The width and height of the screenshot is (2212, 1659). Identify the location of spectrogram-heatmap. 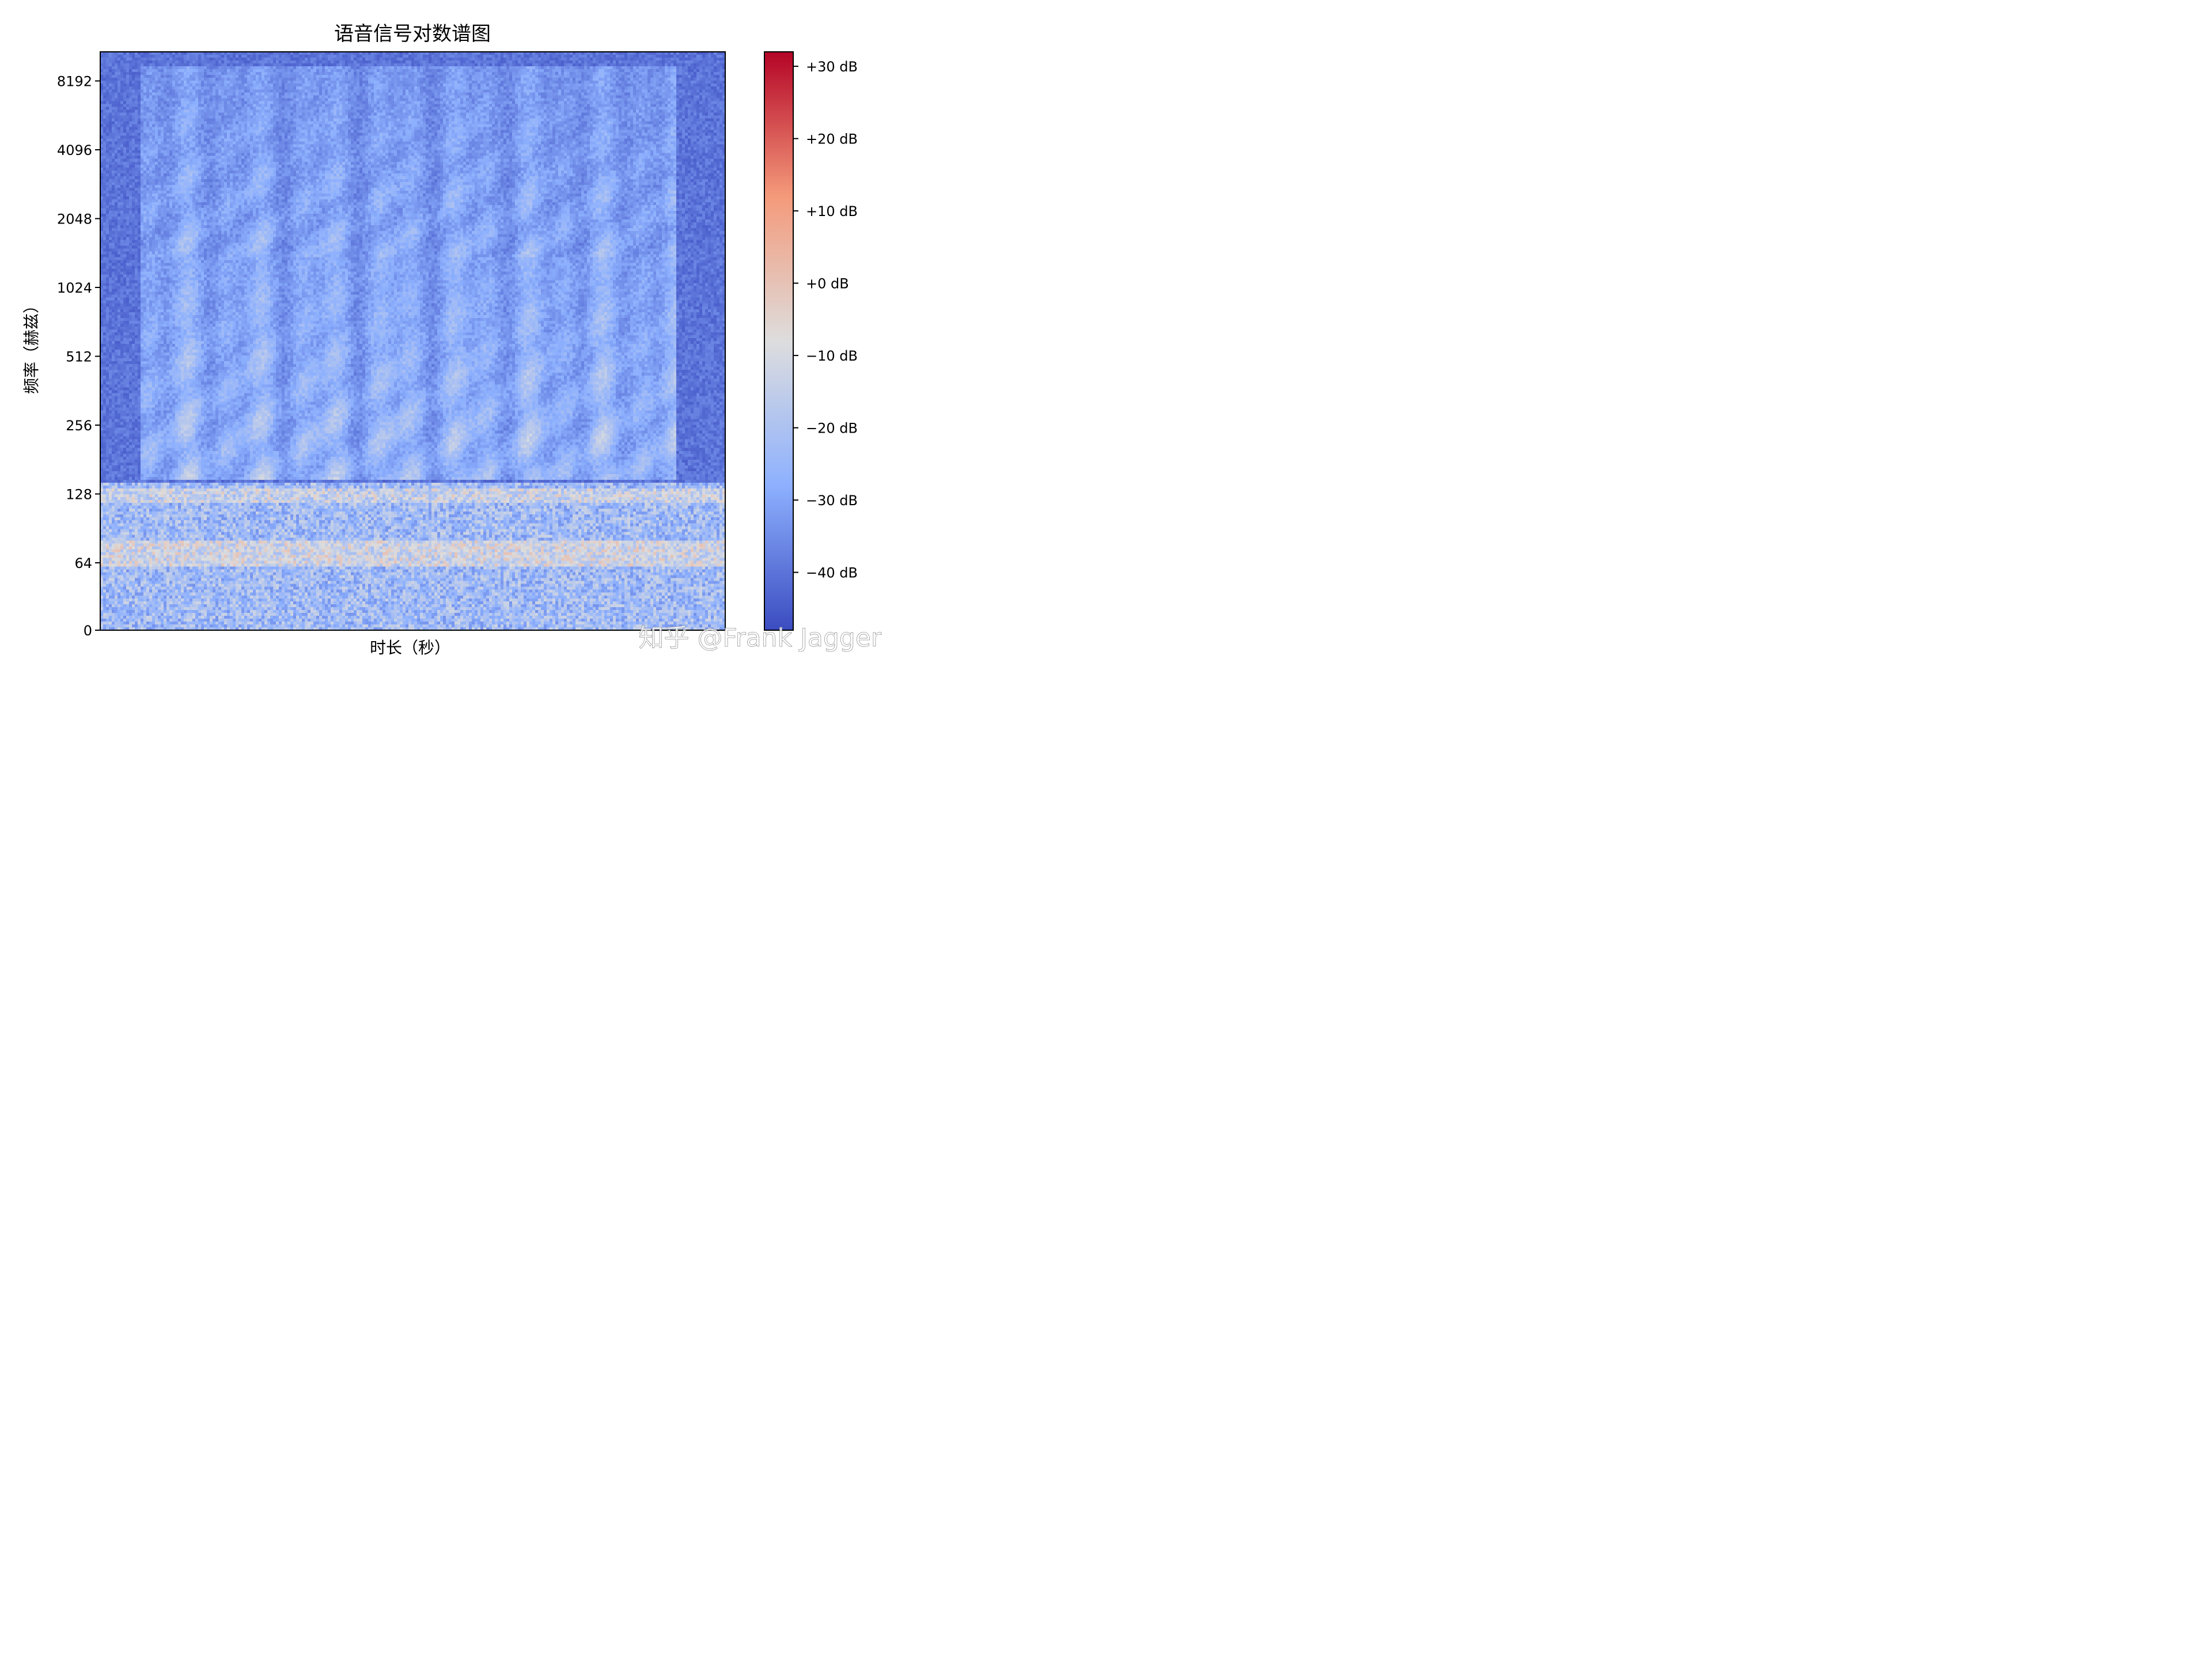
(412, 341).